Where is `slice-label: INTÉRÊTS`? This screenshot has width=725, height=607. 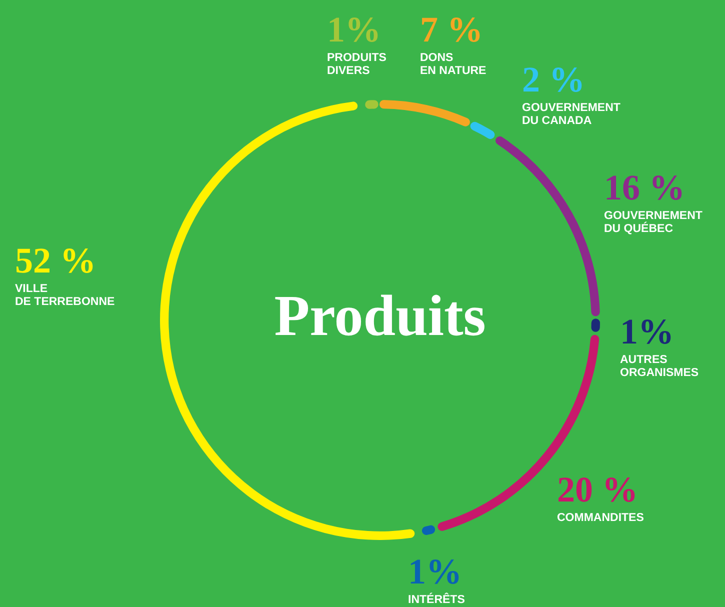 slice-label: INTÉRÊTS is located at coordinates (437, 599).